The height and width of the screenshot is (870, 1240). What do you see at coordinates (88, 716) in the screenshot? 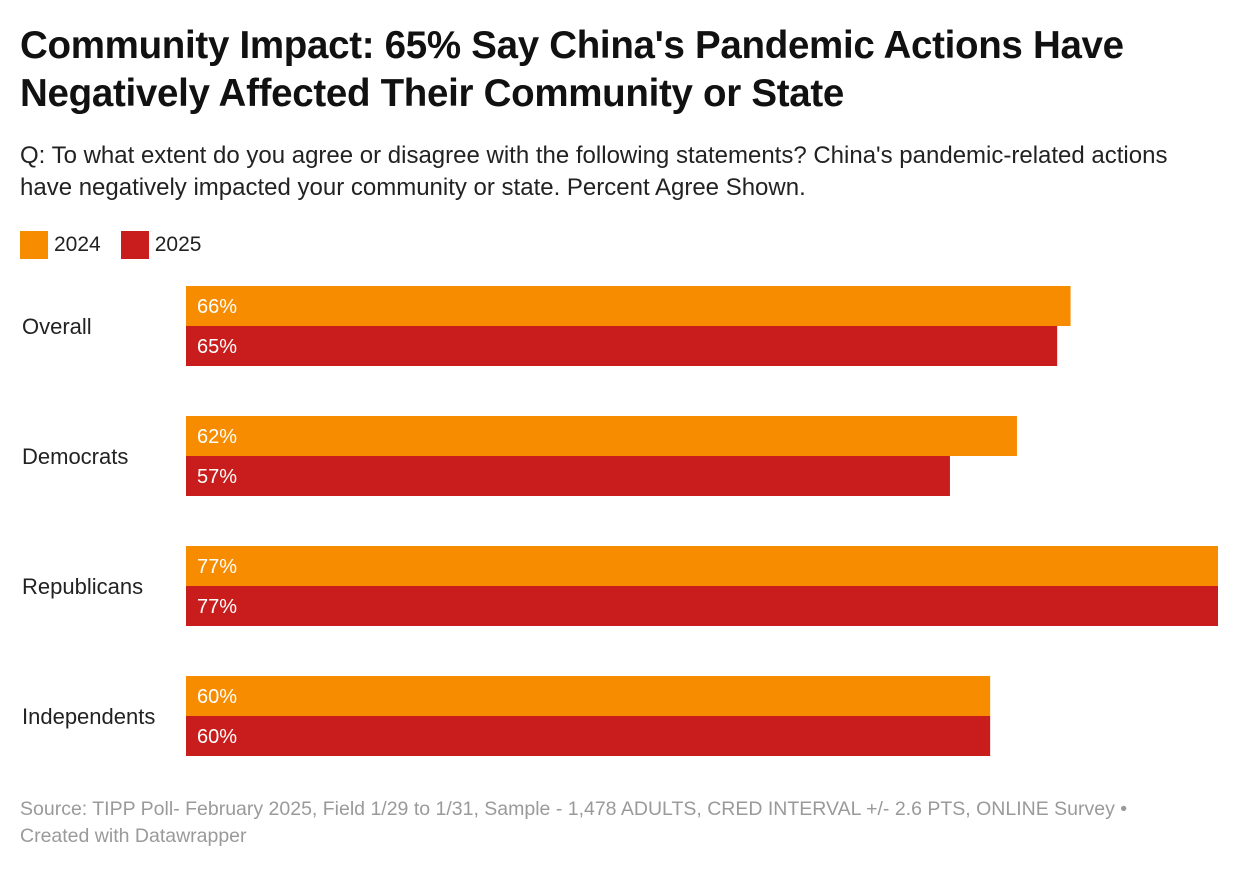
I see `category-label-independents: Independents` at bounding box center [88, 716].